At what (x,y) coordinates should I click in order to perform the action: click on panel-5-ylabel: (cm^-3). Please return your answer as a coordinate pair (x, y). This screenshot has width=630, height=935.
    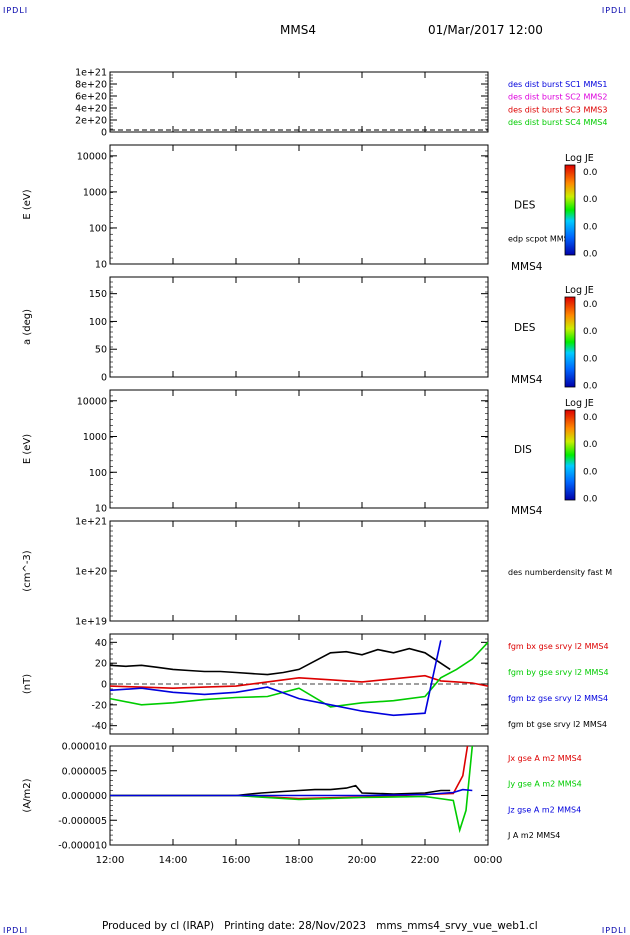
    Looking at the image, I should click on (27, 570).